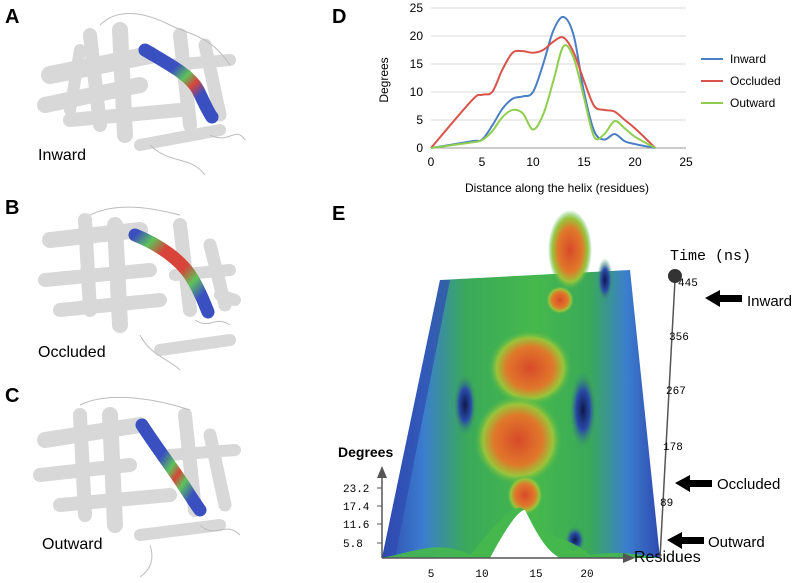  I want to click on marker-outward: Outward, so click(716, 541).